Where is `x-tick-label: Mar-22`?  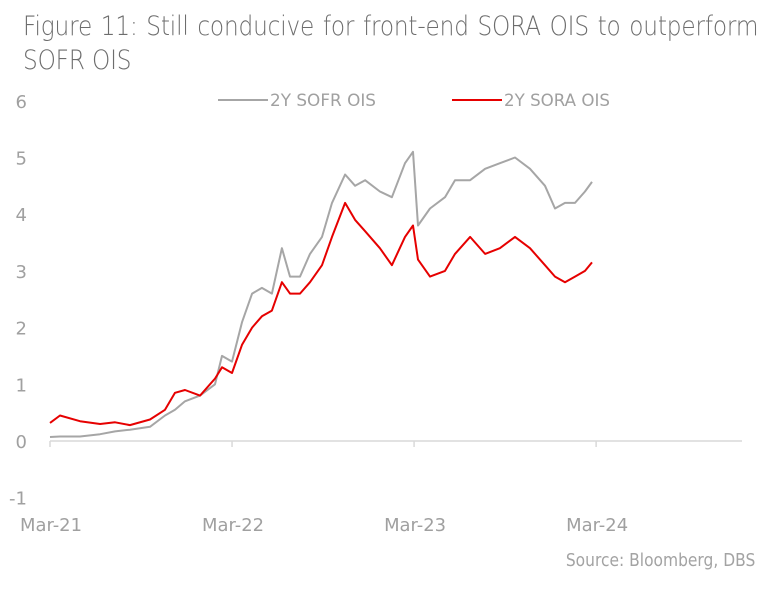
x-tick-label: Mar-22 is located at coordinates (233, 525).